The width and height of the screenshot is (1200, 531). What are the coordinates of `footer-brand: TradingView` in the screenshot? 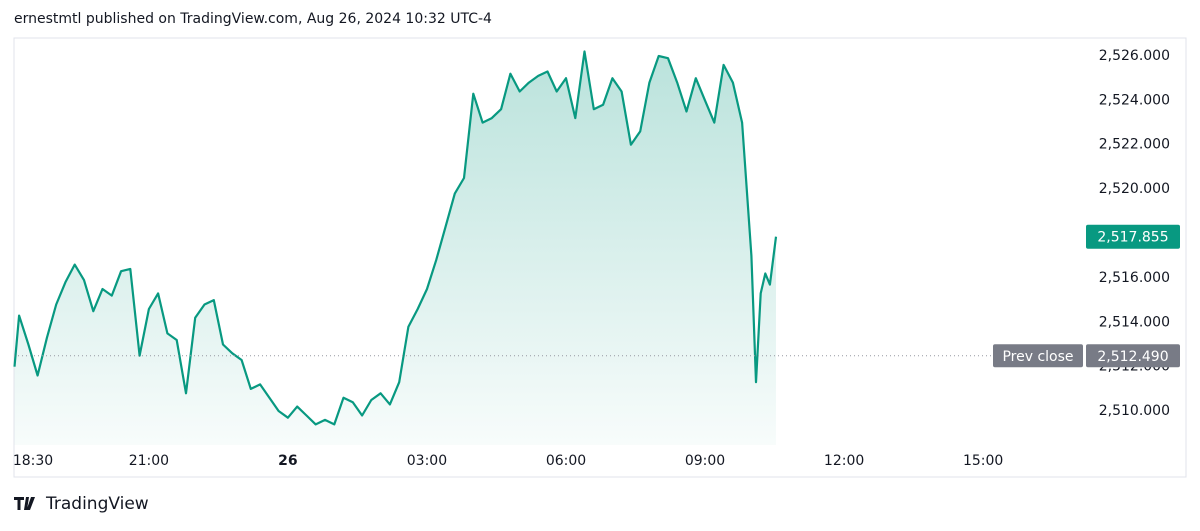 It's located at (97, 504).